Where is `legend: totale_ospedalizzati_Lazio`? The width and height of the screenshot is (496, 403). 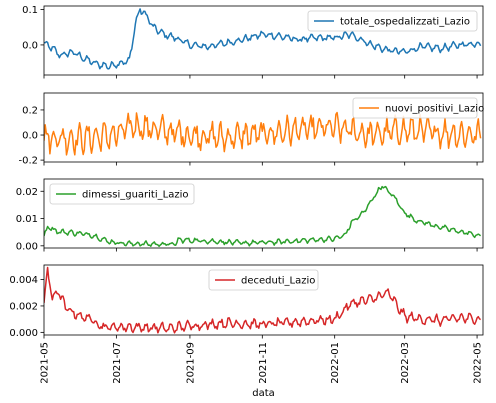 legend: totale_ospedalizzati_Lazio is located at coordinates (392, 21).